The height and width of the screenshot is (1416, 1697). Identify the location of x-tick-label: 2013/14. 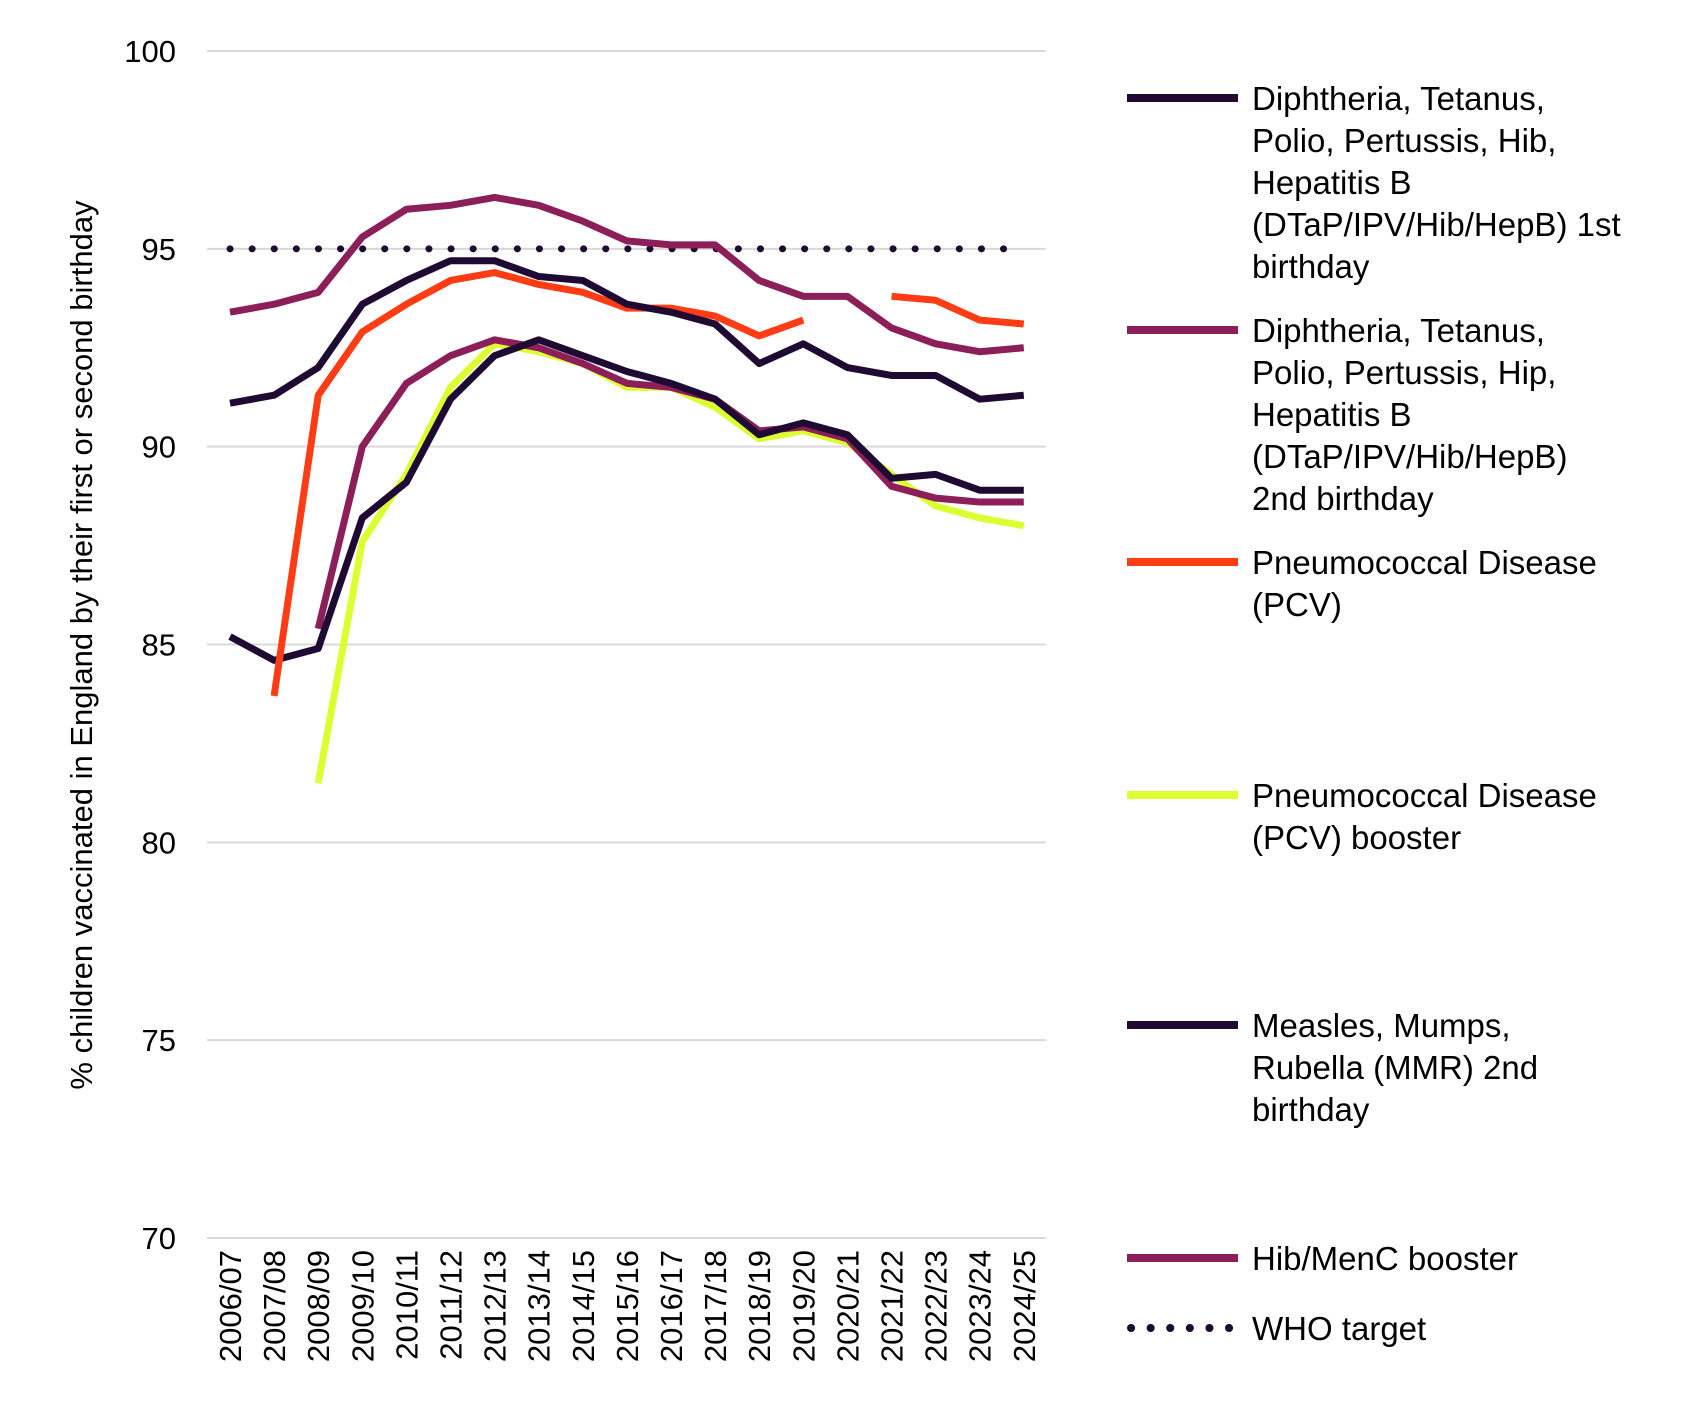
(539, 1306).